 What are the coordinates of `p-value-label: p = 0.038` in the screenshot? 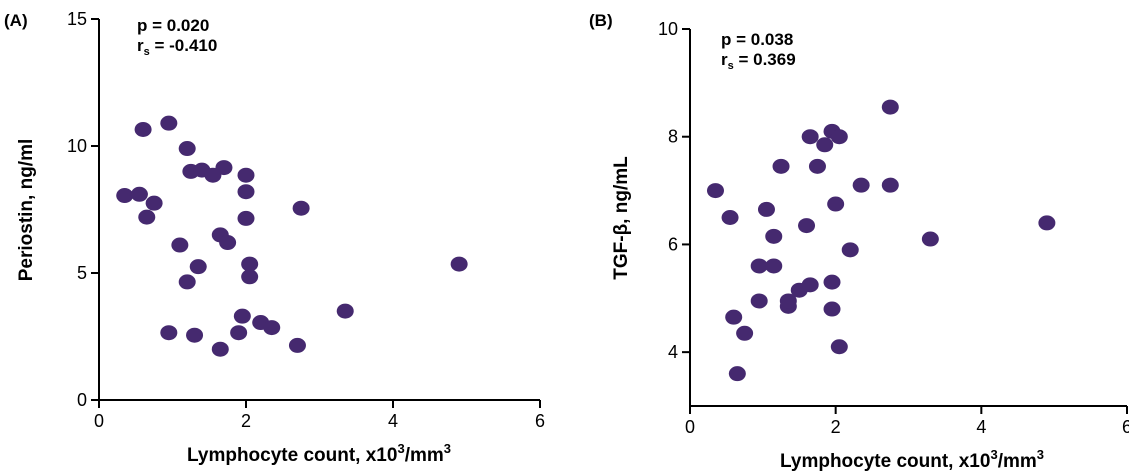 It's located at (757, 39).